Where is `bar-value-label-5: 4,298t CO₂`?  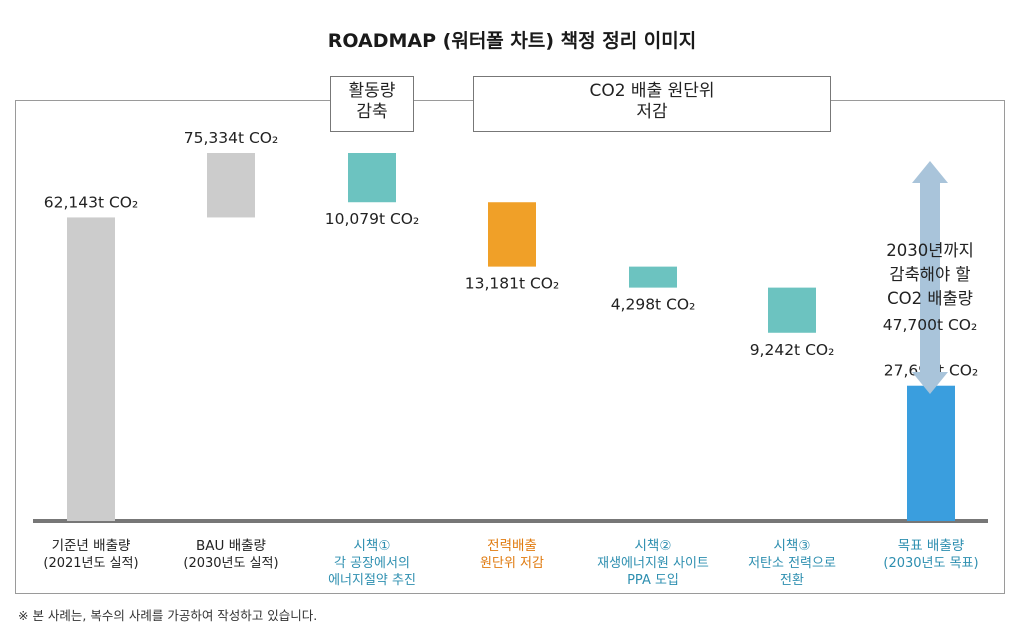
bar-value-label-5: 4,298t CO₂ is located at coordinates (653, 305).